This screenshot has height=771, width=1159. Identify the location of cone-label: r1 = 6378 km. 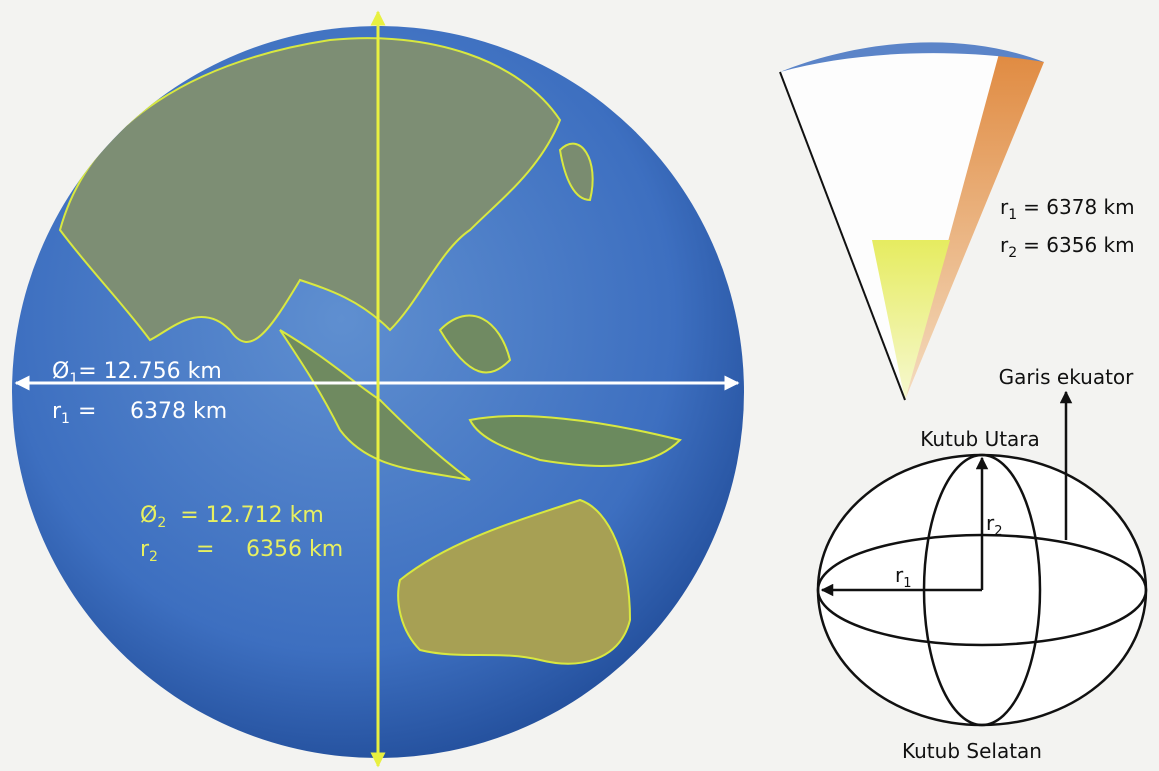
(1067, 209).